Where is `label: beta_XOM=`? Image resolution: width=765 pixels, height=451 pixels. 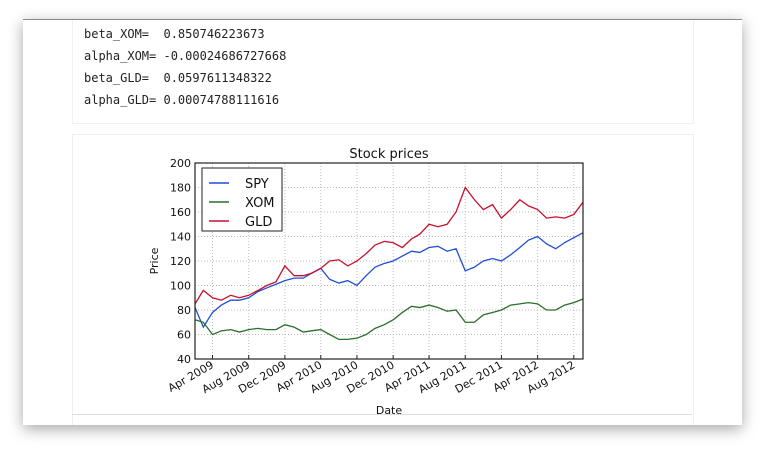
label: beta_XOM= is located at coordinates (124, 34).